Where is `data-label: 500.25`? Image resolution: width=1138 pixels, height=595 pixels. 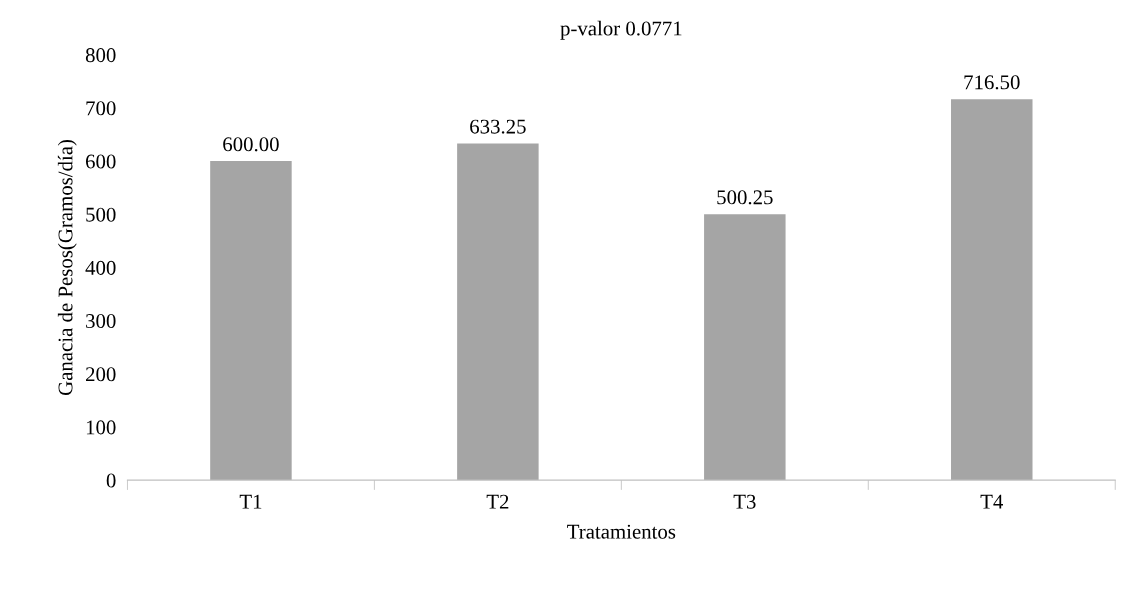 data-label: 500.25 is located at coordinates (745, 197).